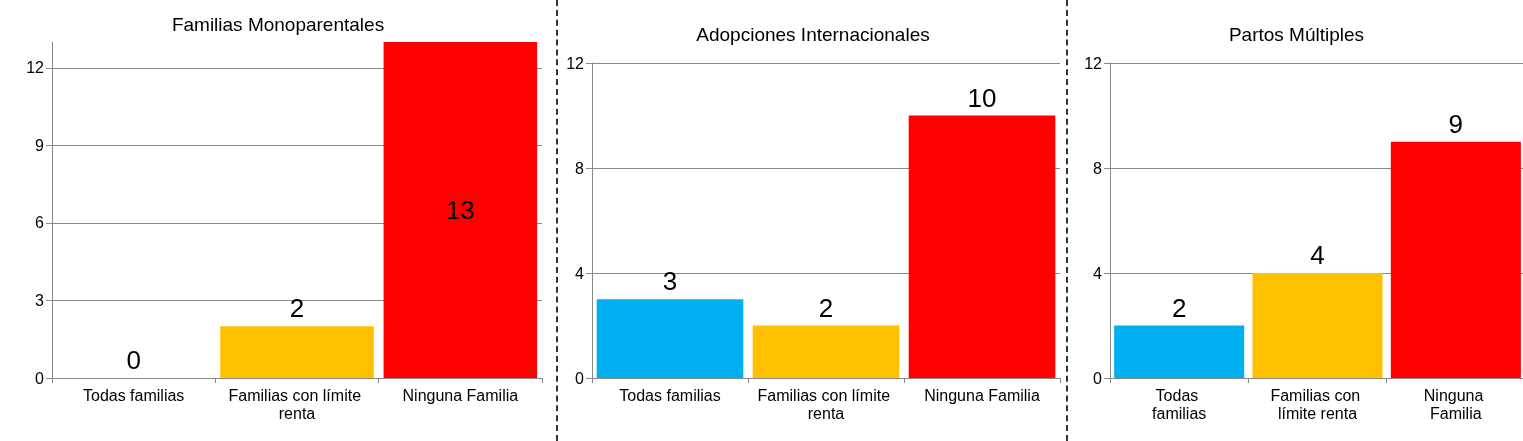 Image resolution: width=1523 pixels, height=441 pixels. Describe the element at coordinates (133, 360) in the screenshot. I see `data-label: 0` at that location.